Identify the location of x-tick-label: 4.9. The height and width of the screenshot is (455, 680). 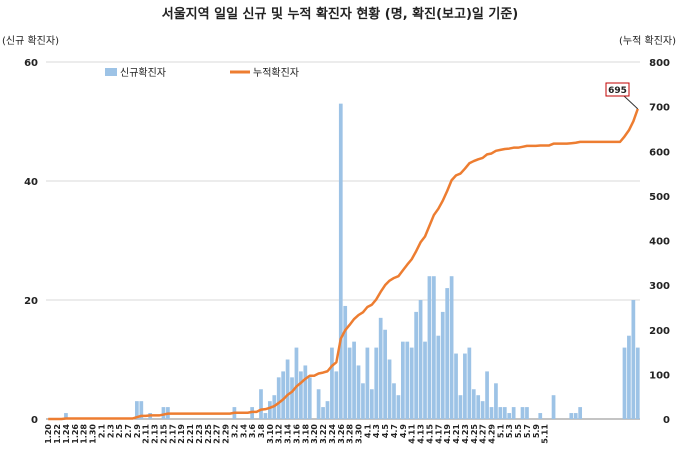
(403, 431).